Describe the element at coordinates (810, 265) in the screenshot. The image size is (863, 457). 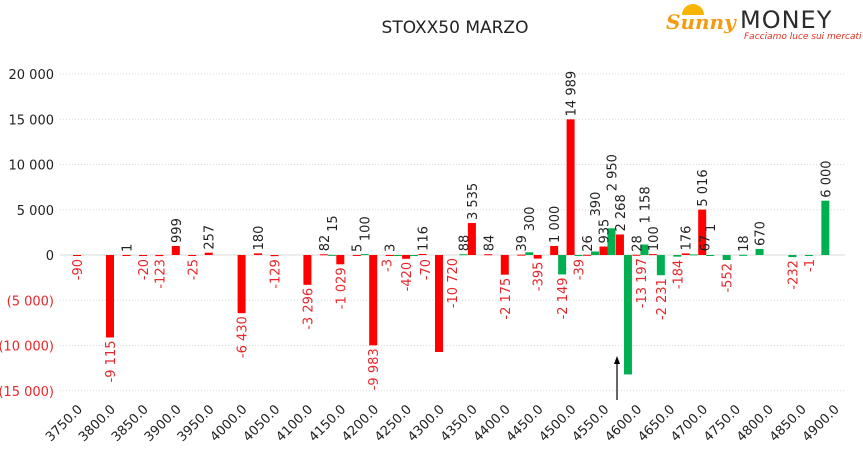
I see `data-label: -1` at that location.